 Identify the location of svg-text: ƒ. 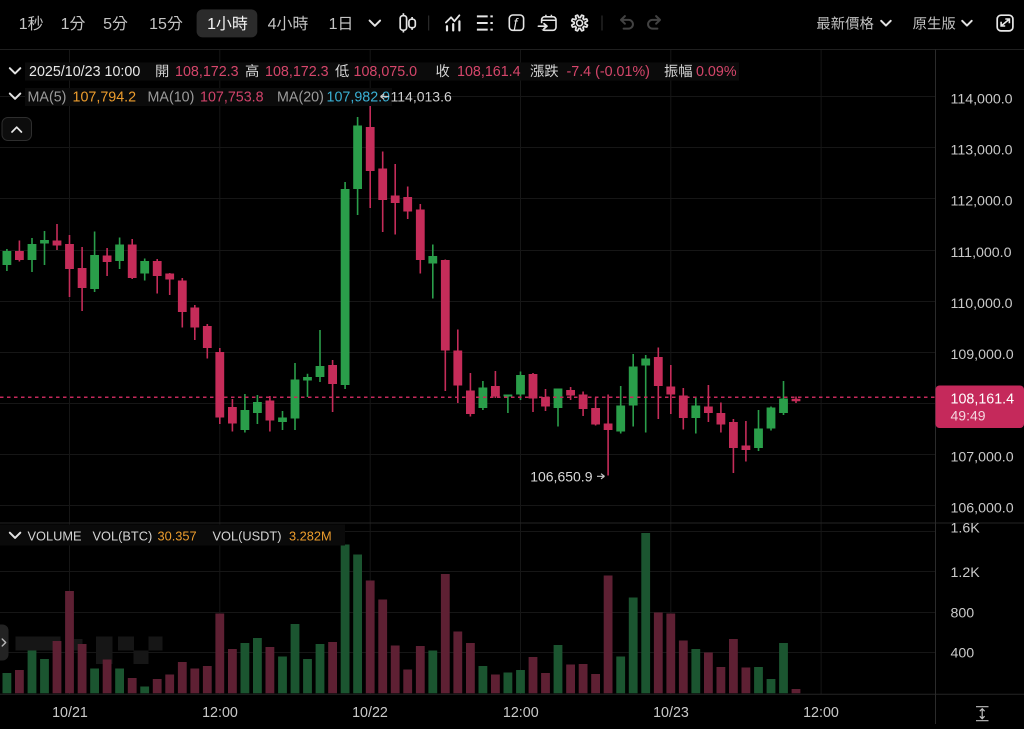
(516, 23).